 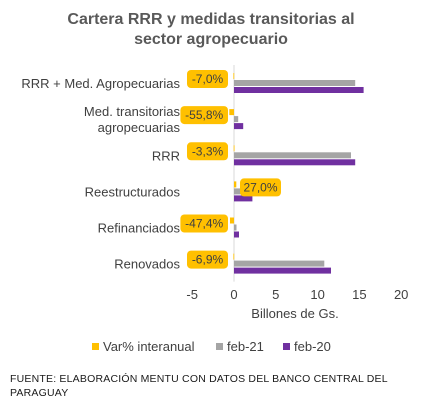 What do you see at coordinates (211, 39) in the screenshot?
I see `chart-title-line-2: sector agropecuario` at bounding box center [211, 39].